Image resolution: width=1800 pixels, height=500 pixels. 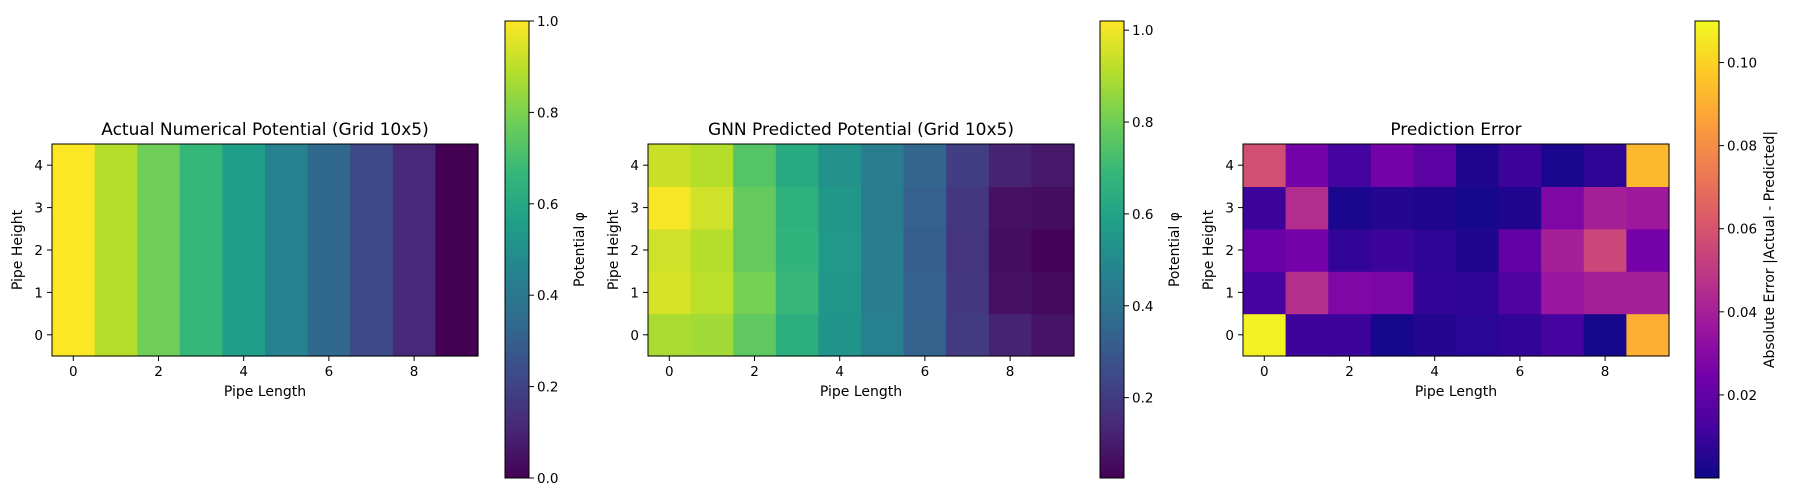 I want to click on colorbar-tick-label: 0.2, so click(x=547, y=388).